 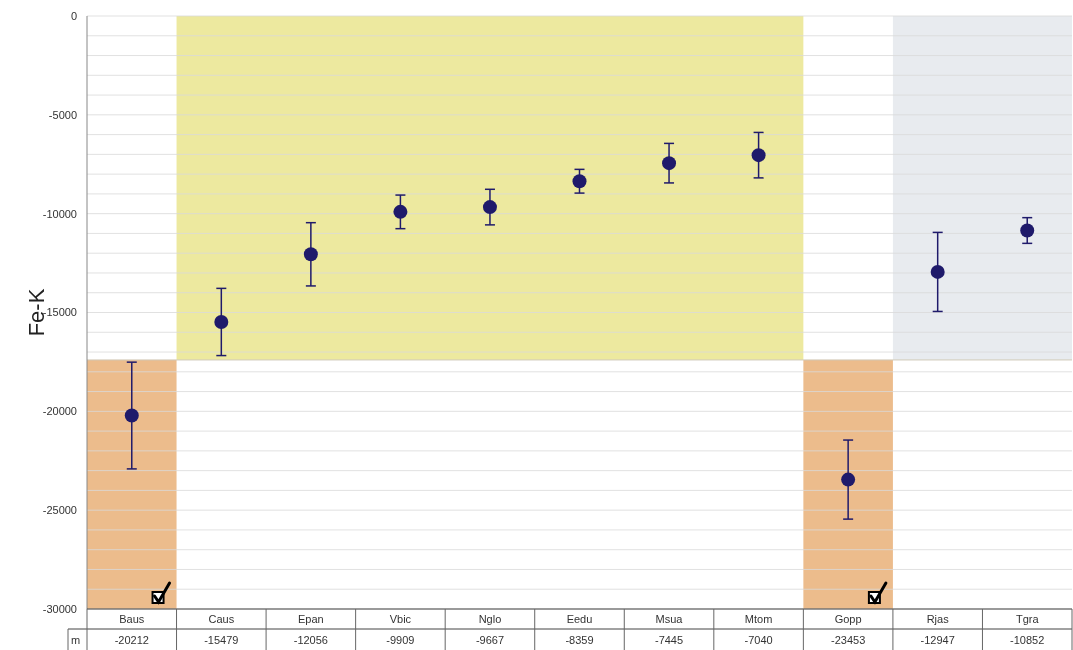 I want to click on x-tick-label: Eedu, so click(x=579, y=619).